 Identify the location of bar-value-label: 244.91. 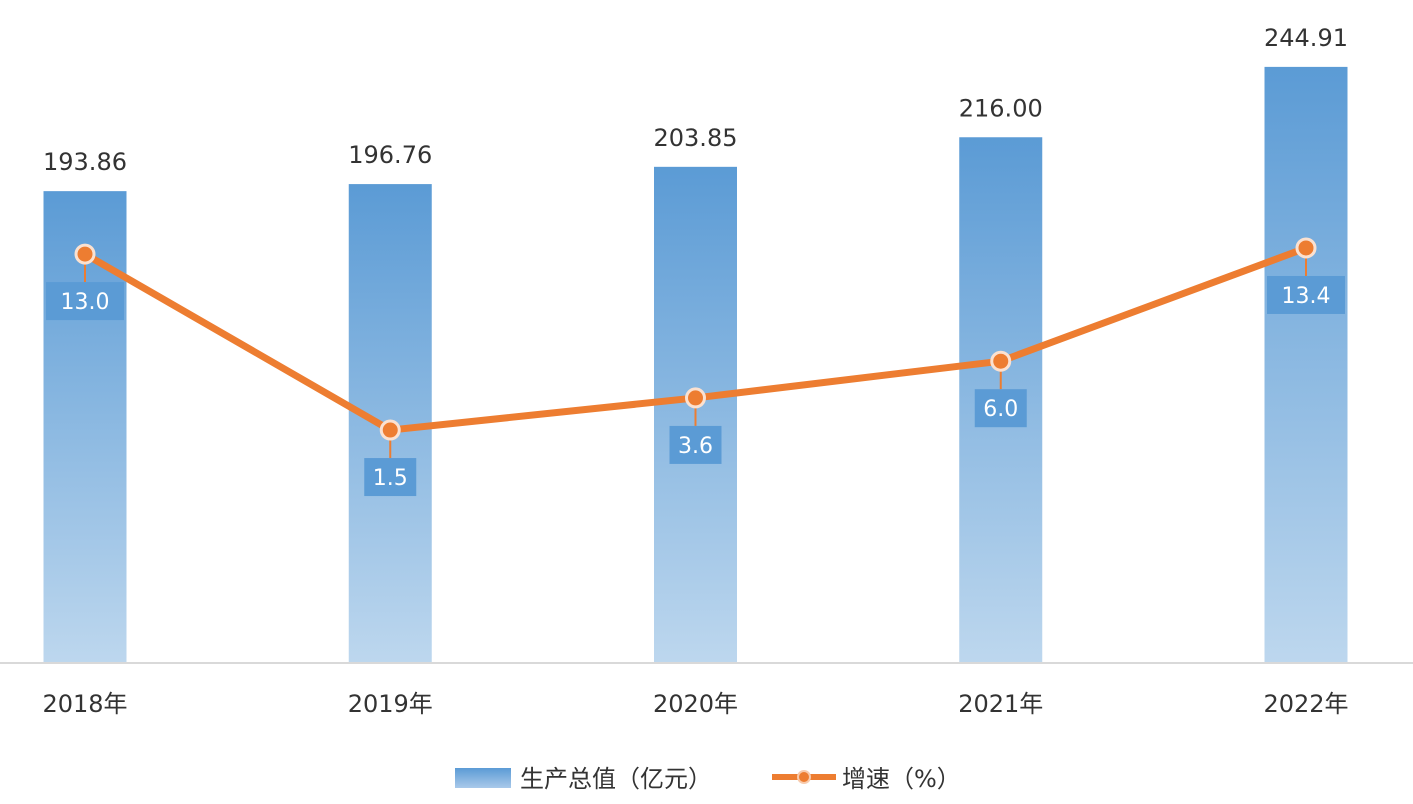
(1306, 38).